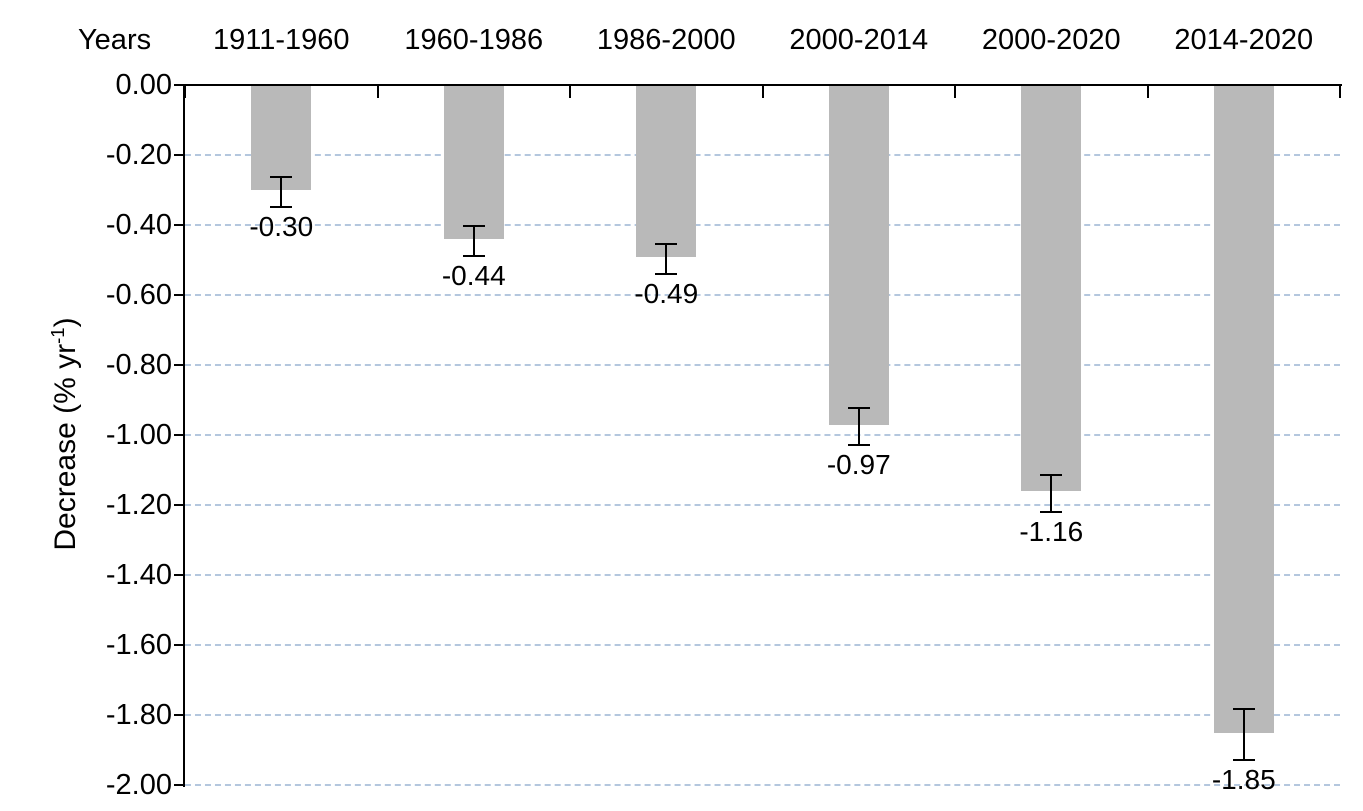 The width and height of the screenshot is (1363, 811). Describe the element at coordinates (473, 162) in the screenshot. I see `bar-1960-1986` at that location.